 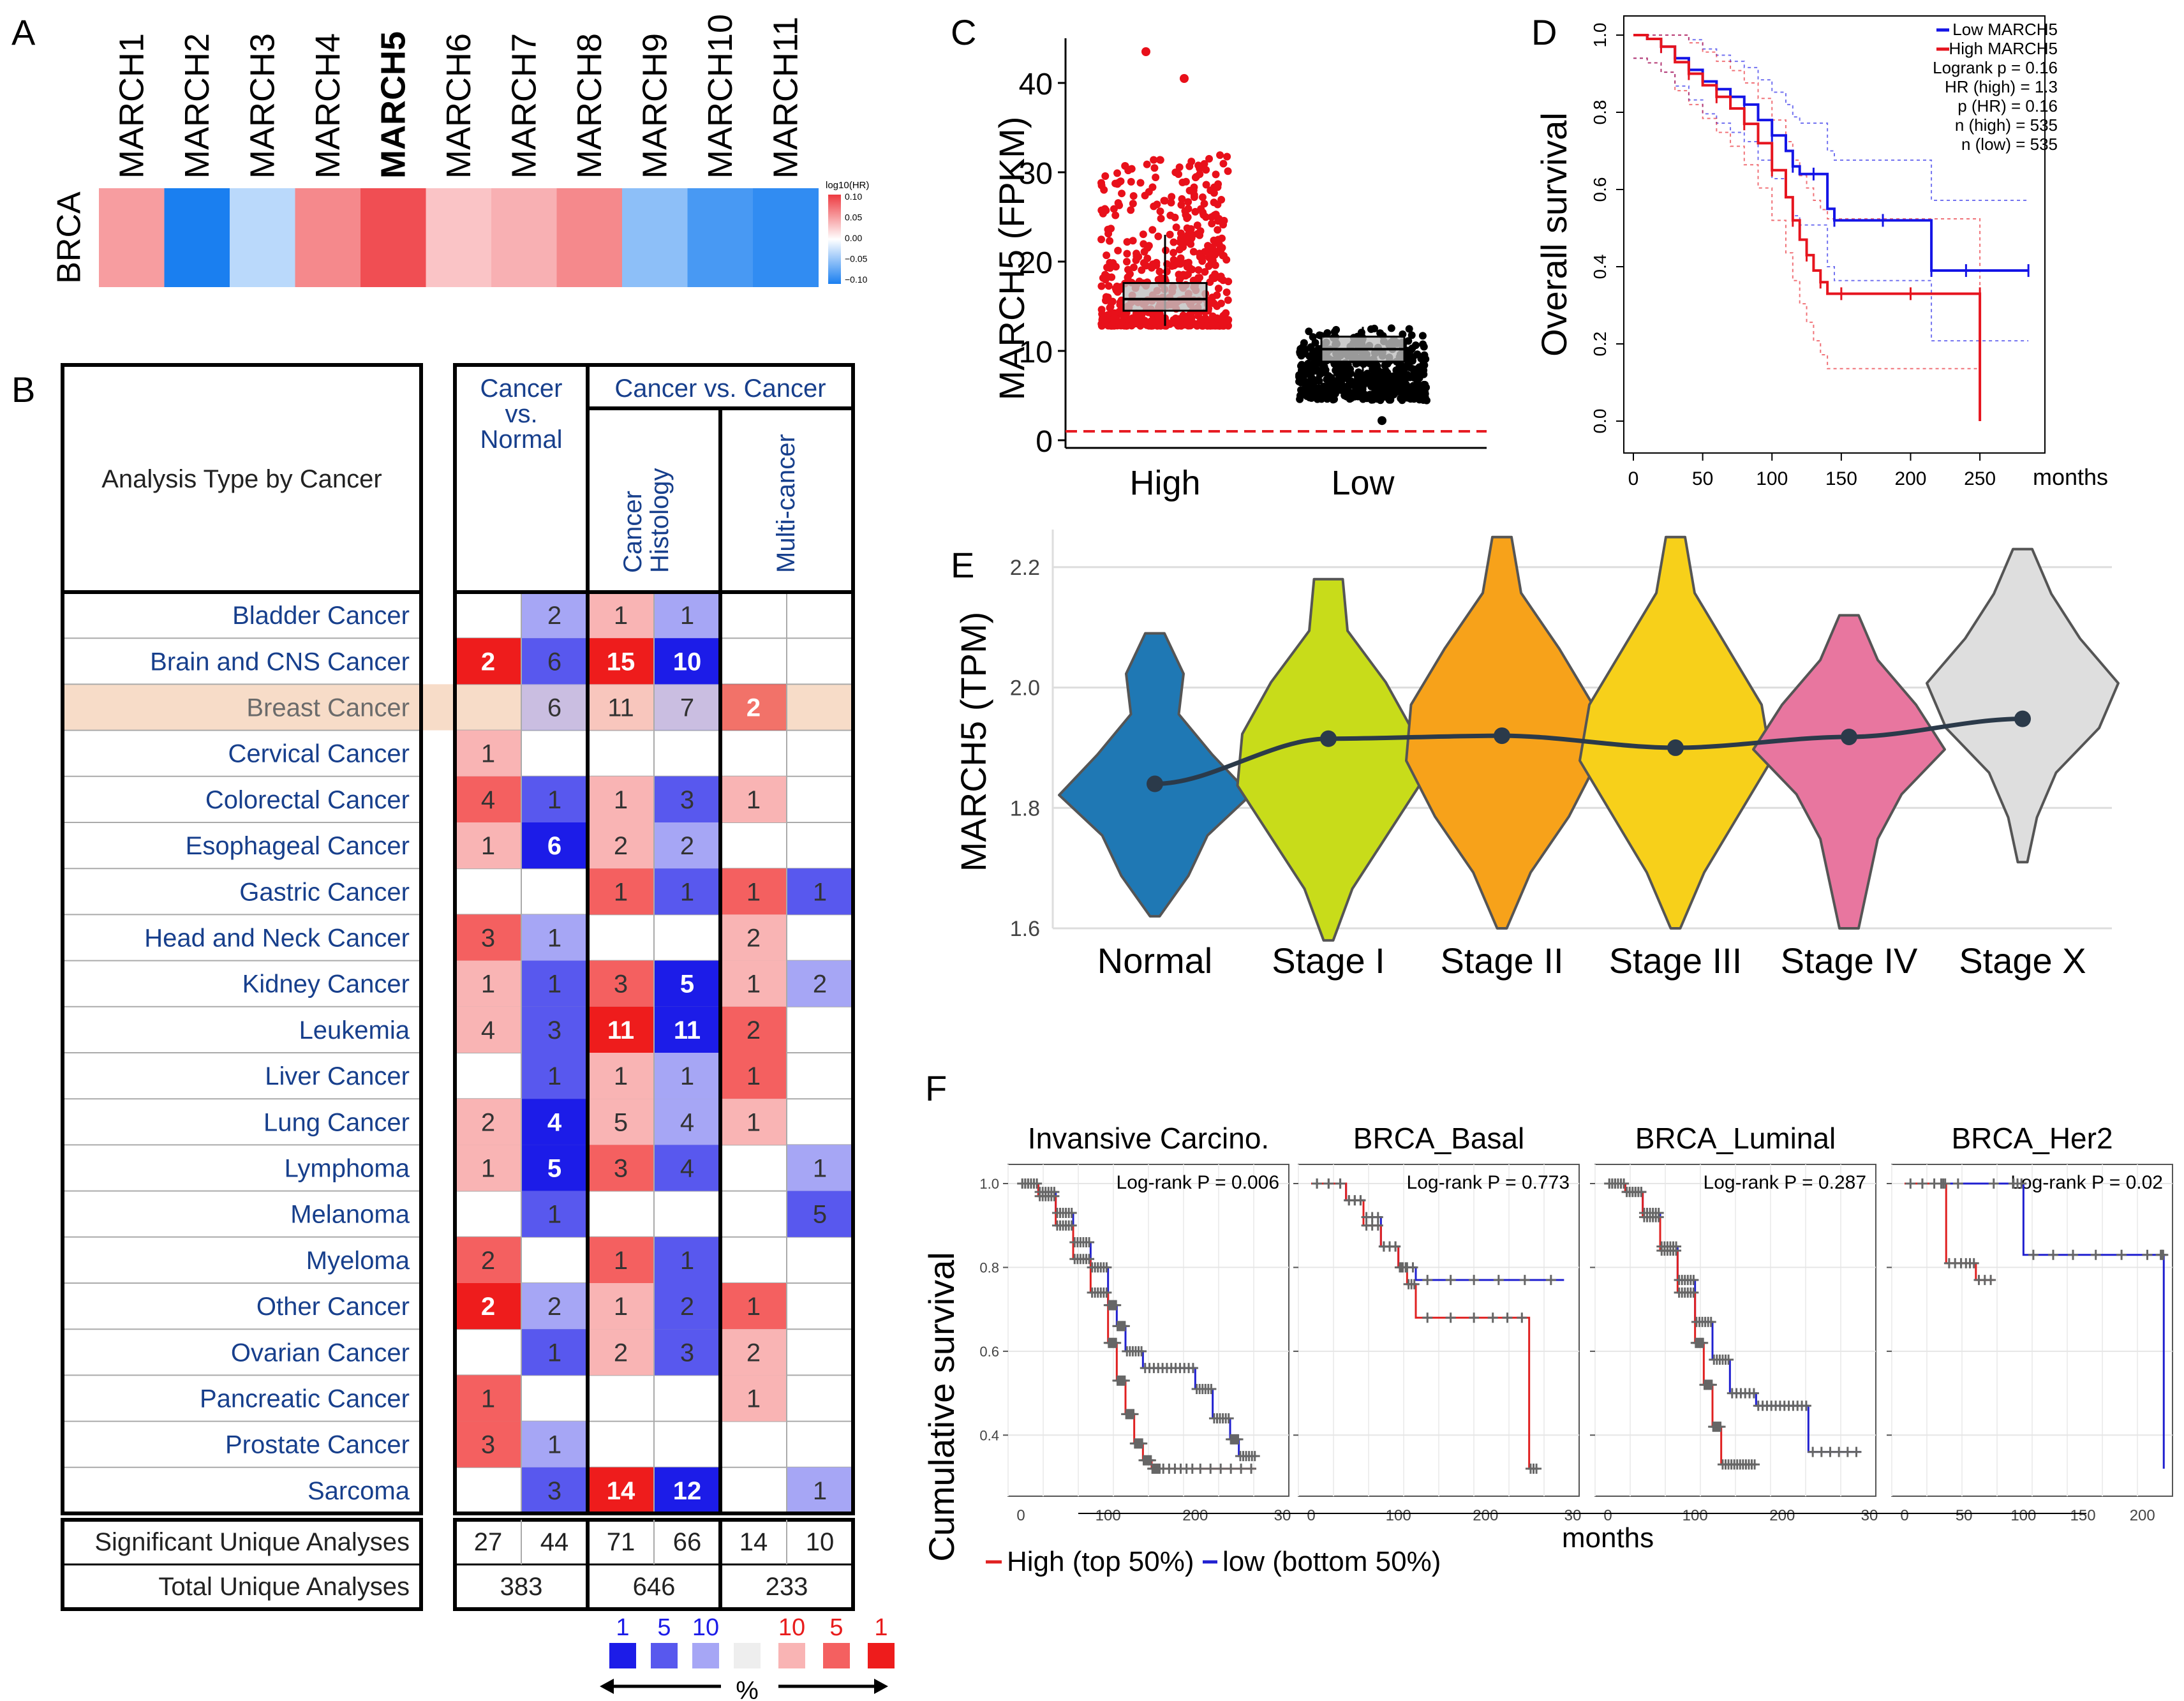 I want to click on panel-label-e: E, so click(x=962, y=565).